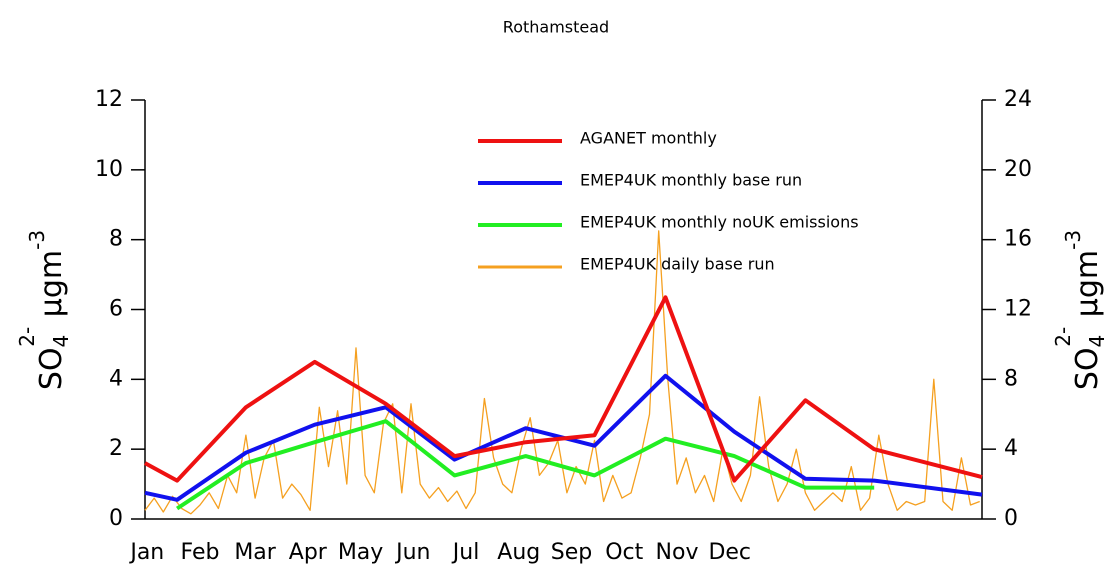 This screenshot has width=1115, height=585. I want to click on y2-tick-label: 0, so click(1011, 518).